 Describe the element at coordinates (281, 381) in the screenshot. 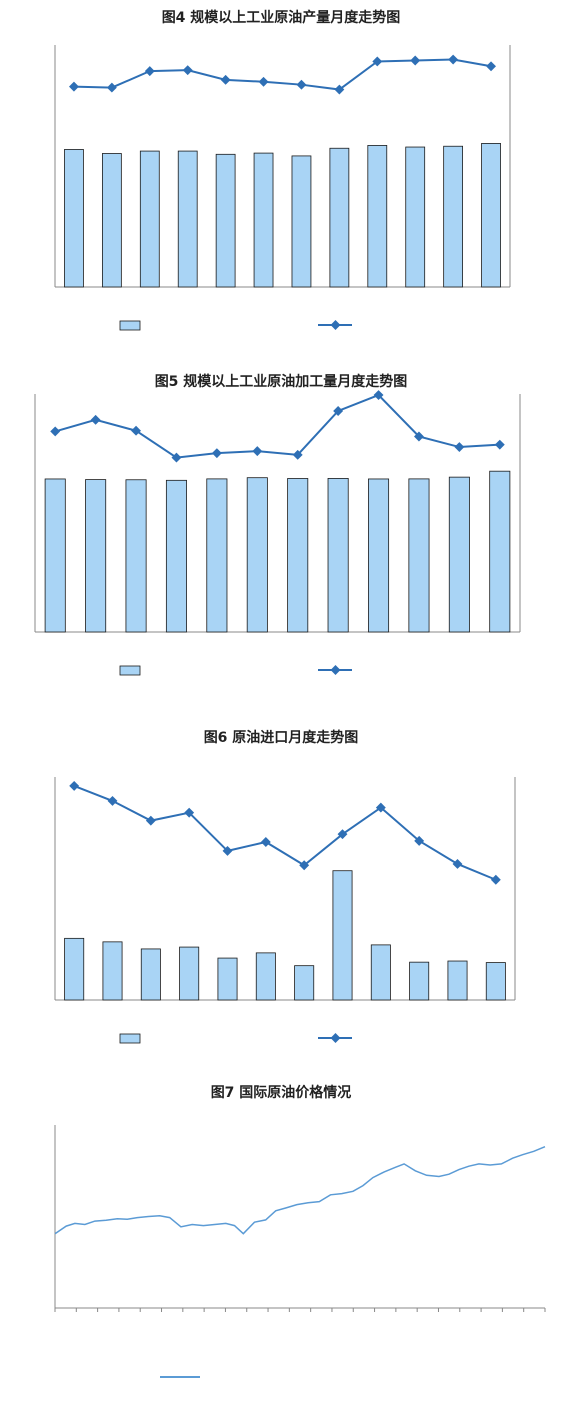

I see `chart-title: 图5 规模以上工业原油加工量月度走势图` at that location.